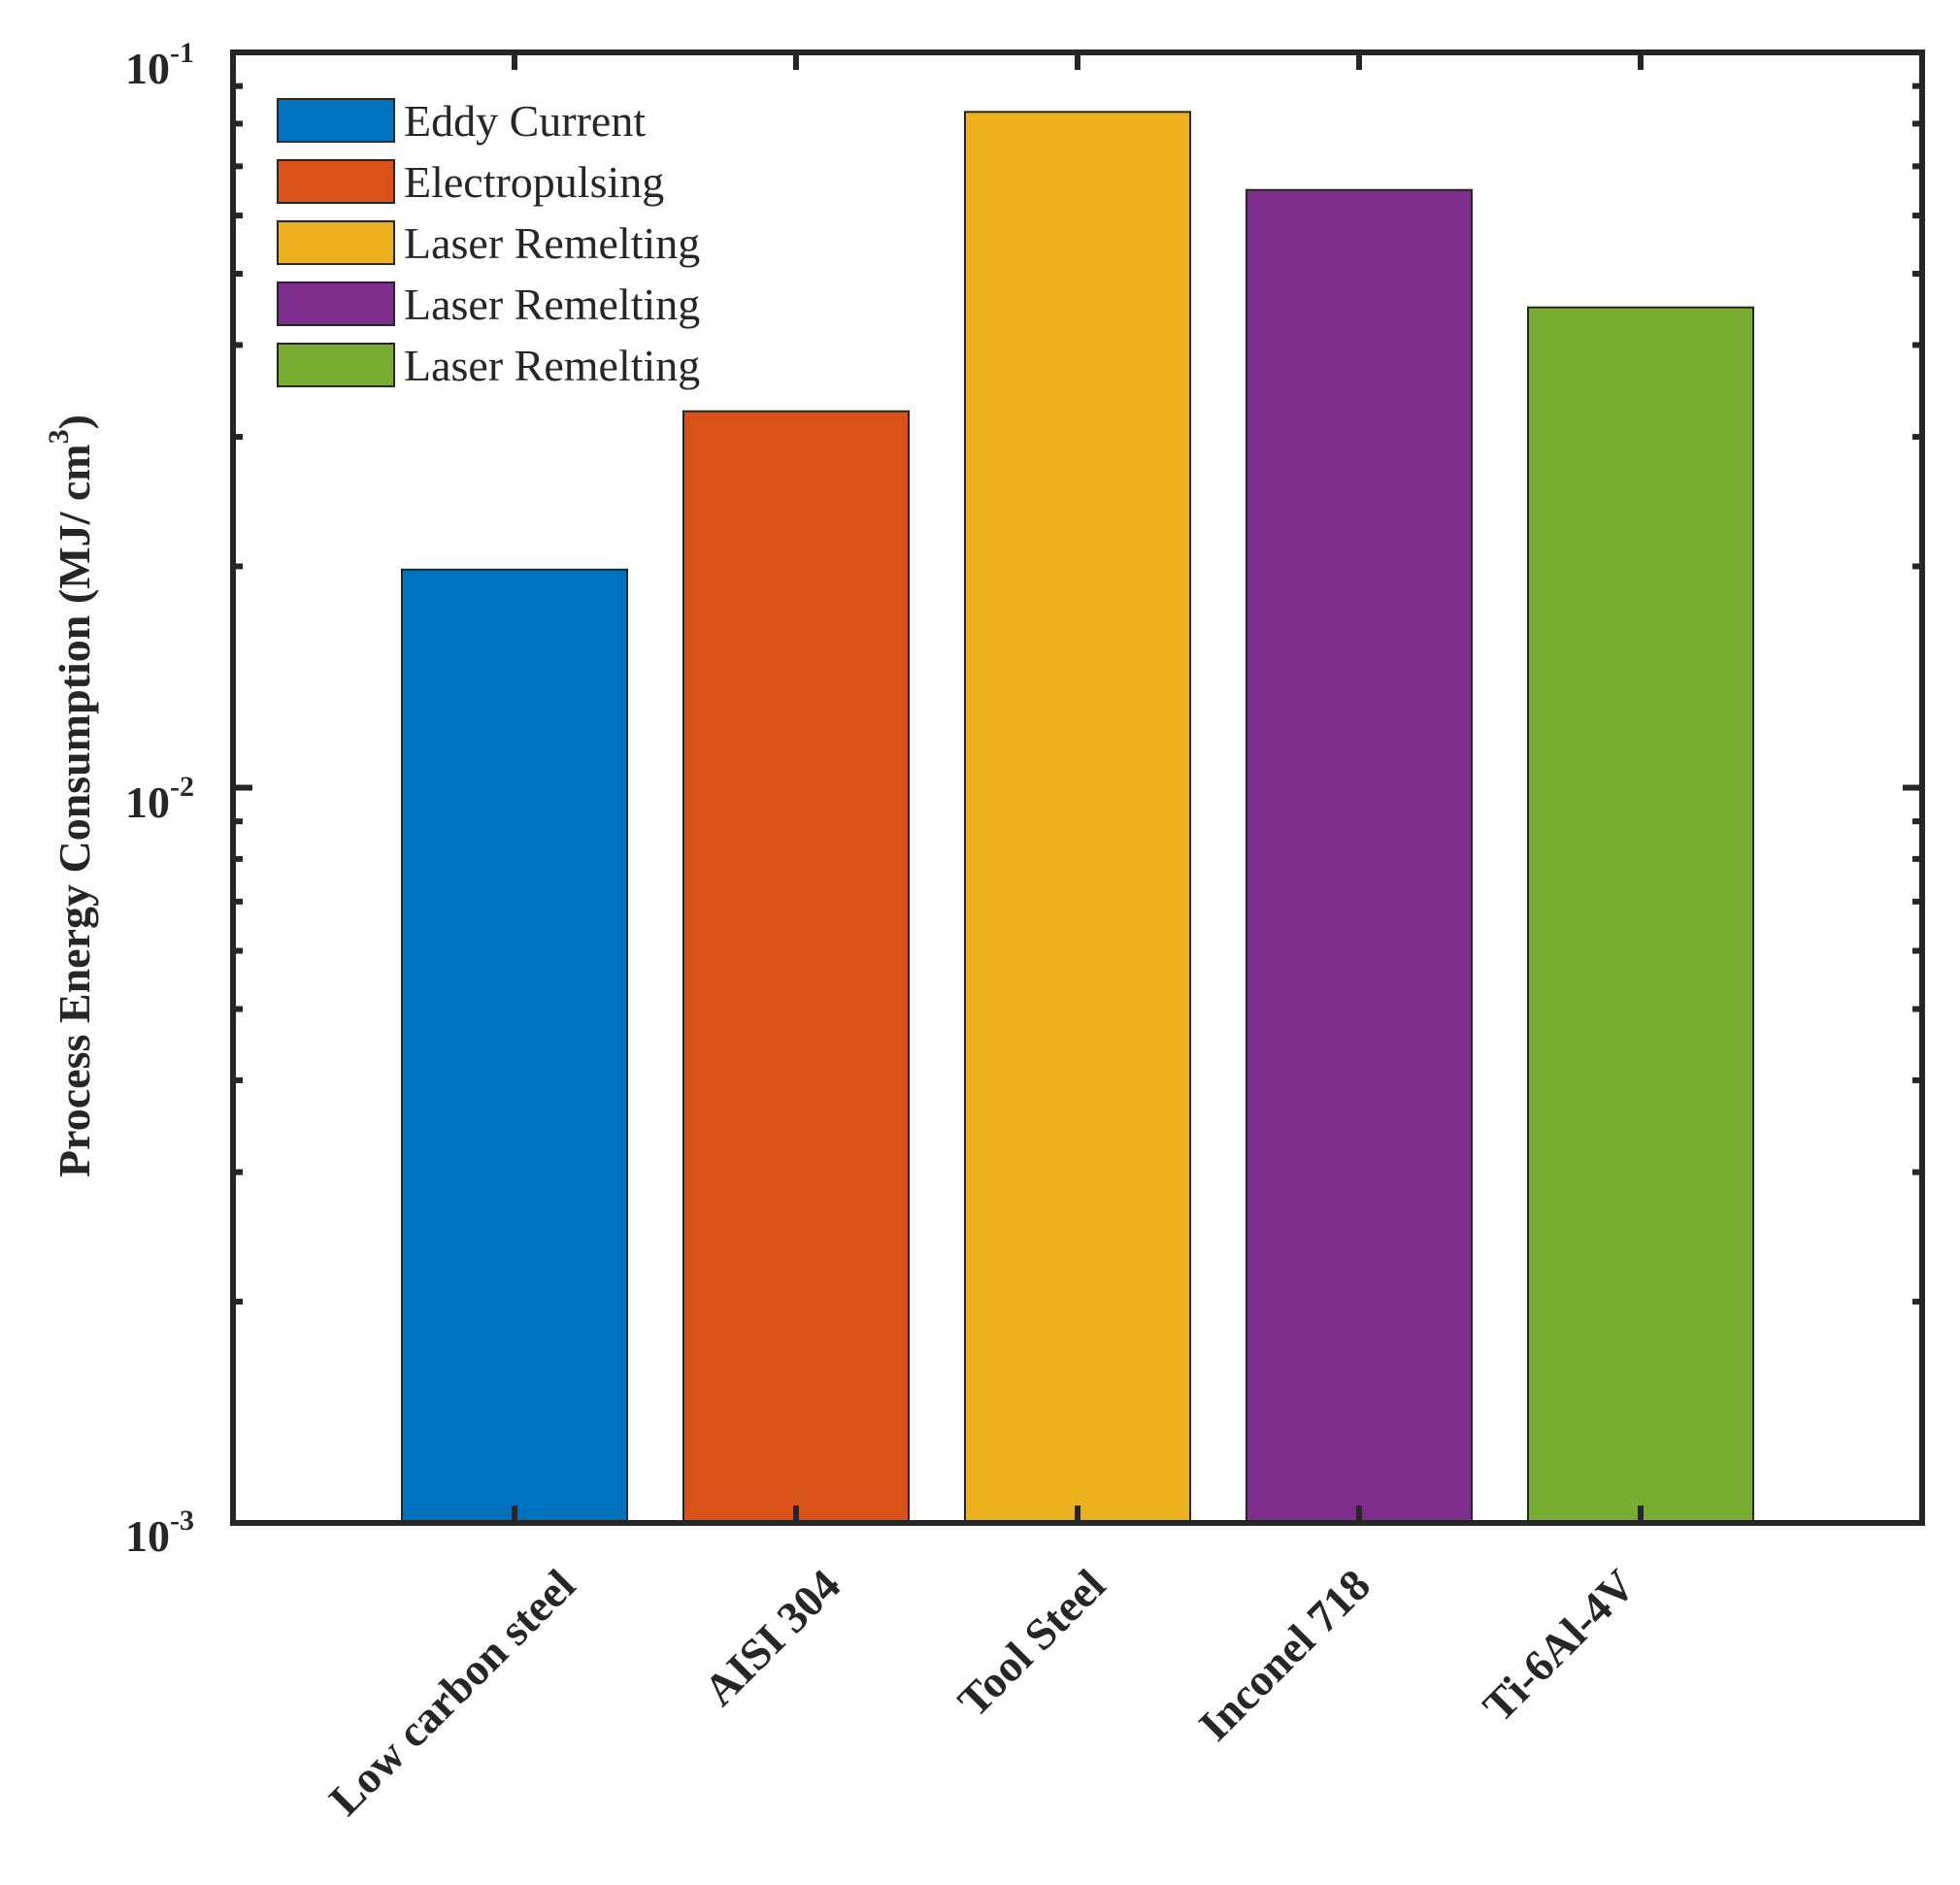  Describe the element at coordinates (71, 795) in the screenshot. I see `y-axis-title: Process Energy Consumption (MJ/ cm3)` at that location.